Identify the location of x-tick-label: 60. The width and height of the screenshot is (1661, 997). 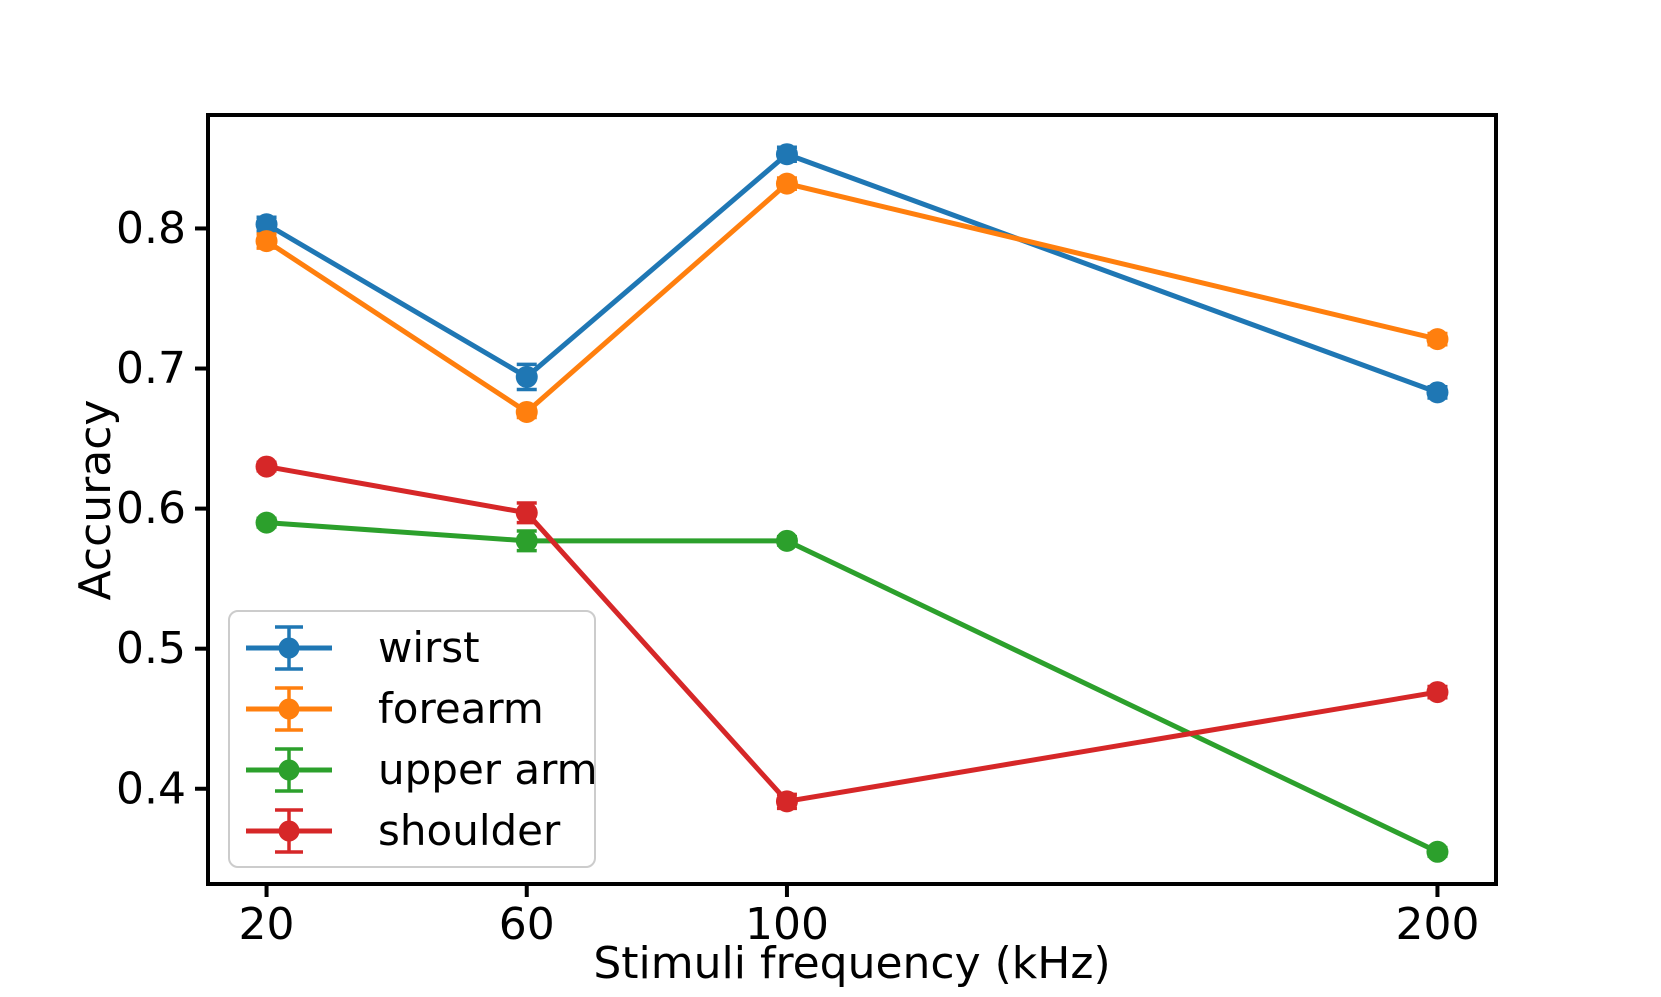
(527, 924).